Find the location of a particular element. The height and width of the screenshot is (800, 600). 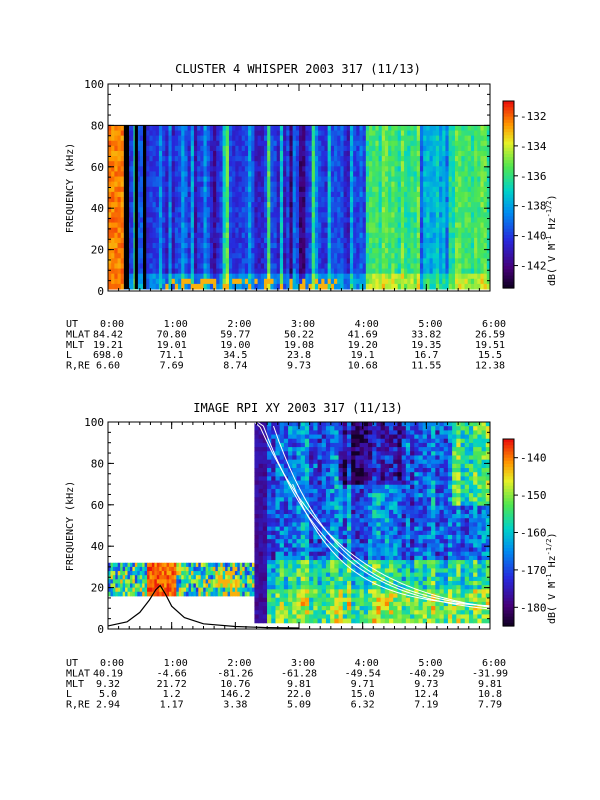

ephemeris-value: 6.60 is located at coordinates (108, 366).